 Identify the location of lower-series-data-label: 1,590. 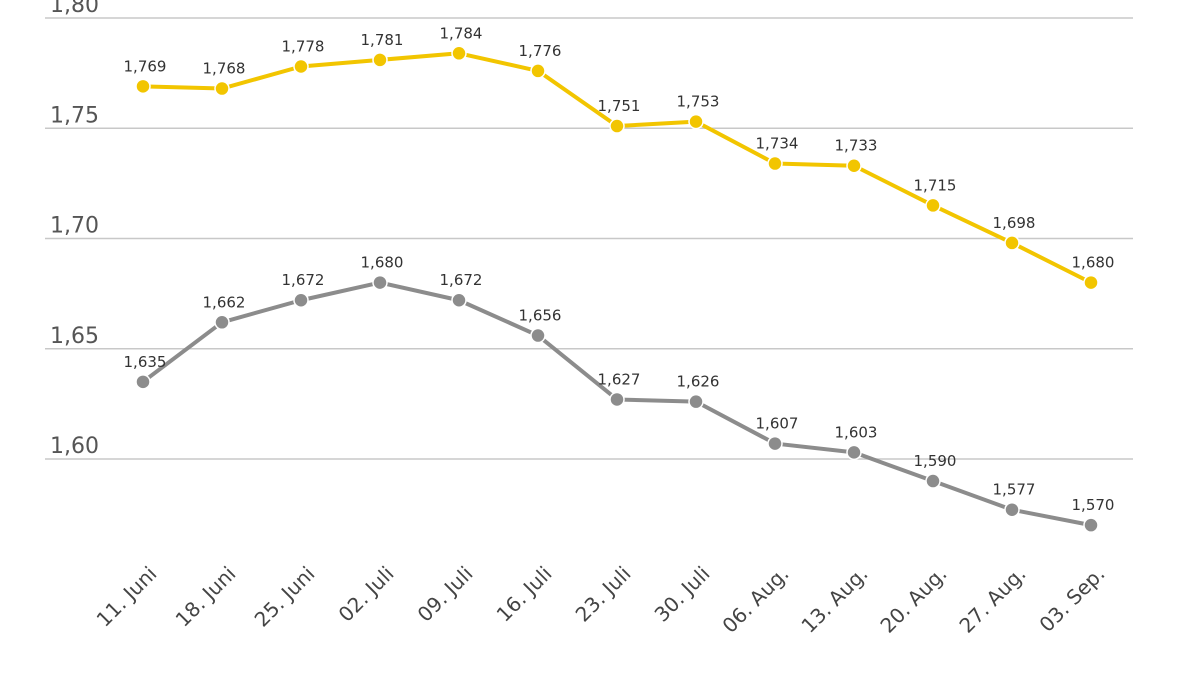
(935, 461).